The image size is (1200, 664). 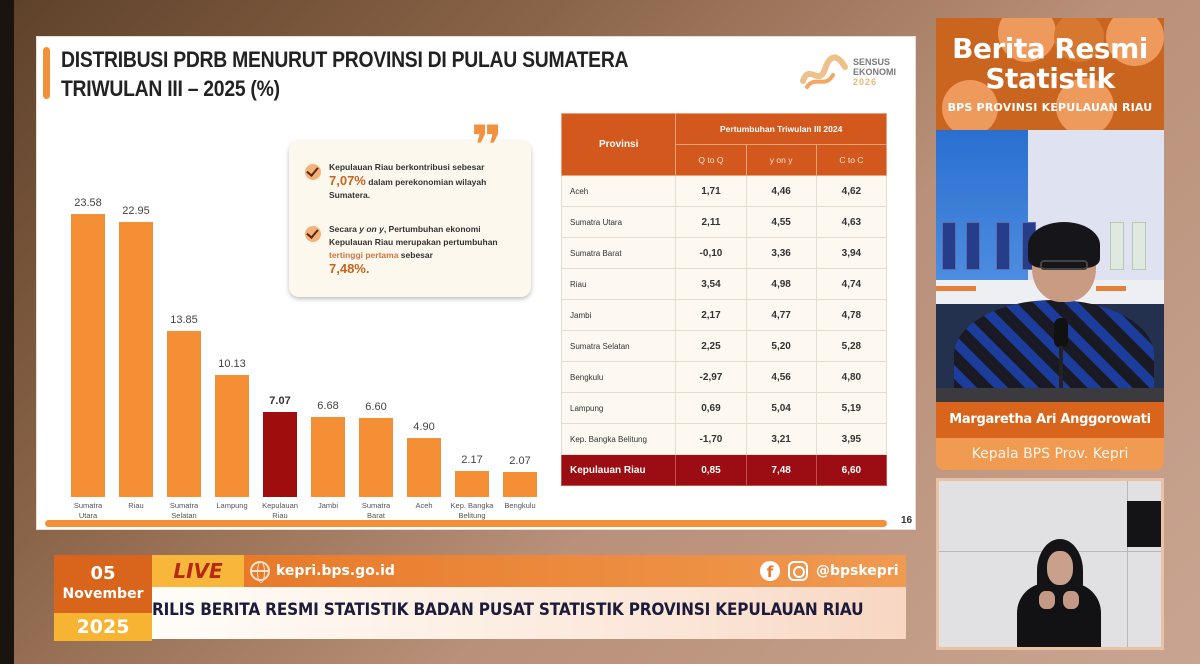 What do you see at coordinates (1050, 64) in the screenshot?
I see `brs-title: Berita Resmi Statistik` at bounding box center [1050, 64].